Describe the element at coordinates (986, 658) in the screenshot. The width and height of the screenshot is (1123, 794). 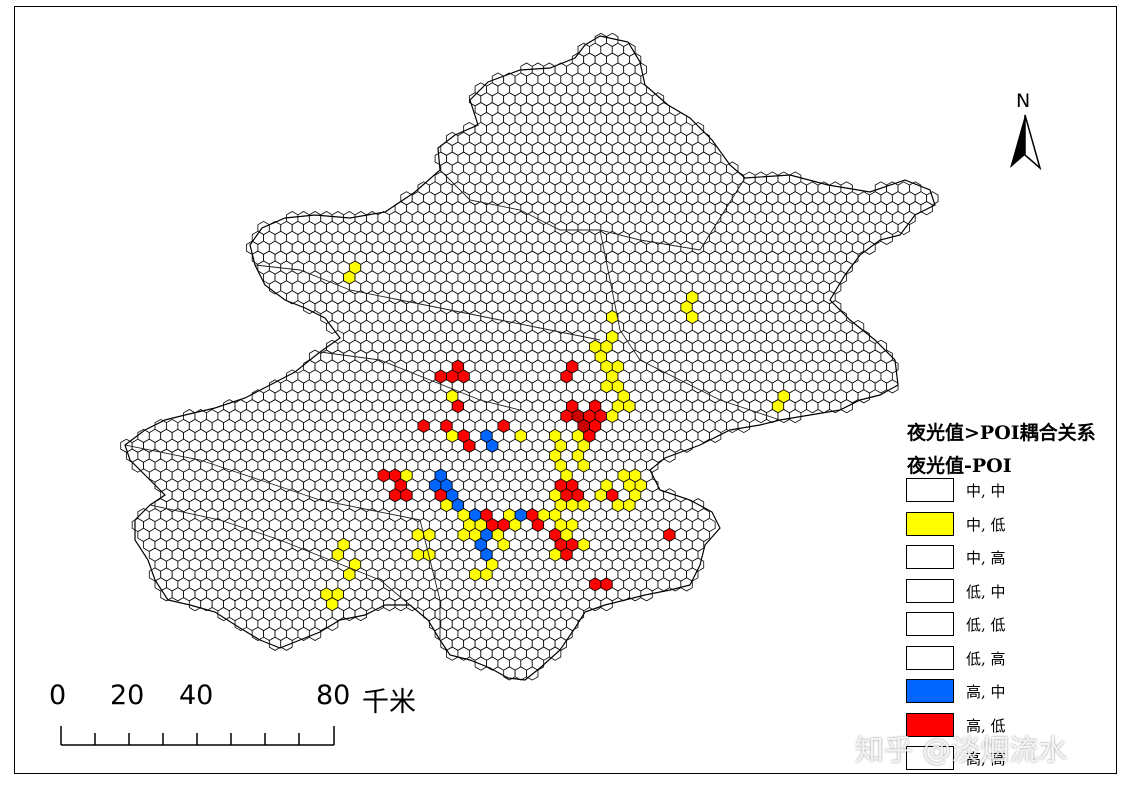
I see `legend-label: 低, 高` at that location.